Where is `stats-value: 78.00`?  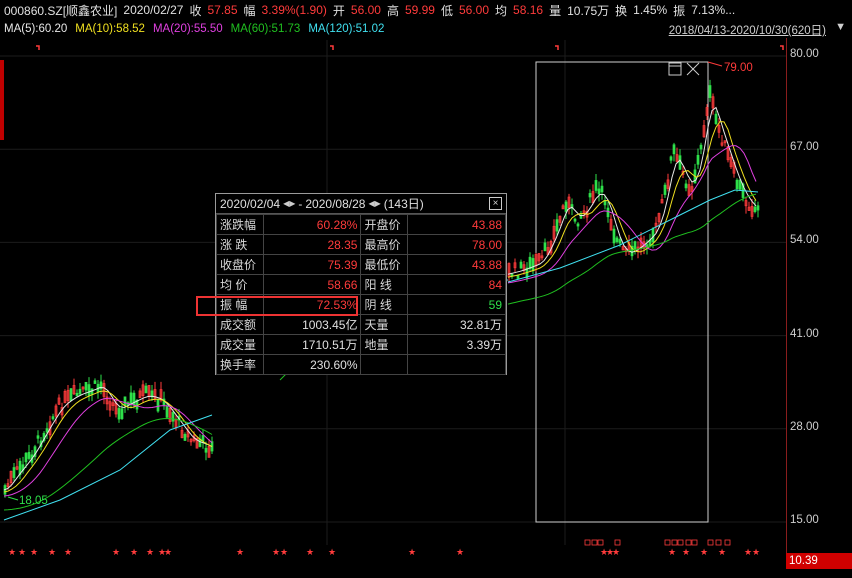
stats-value: 78.00 is located at coordinates (456, 244).